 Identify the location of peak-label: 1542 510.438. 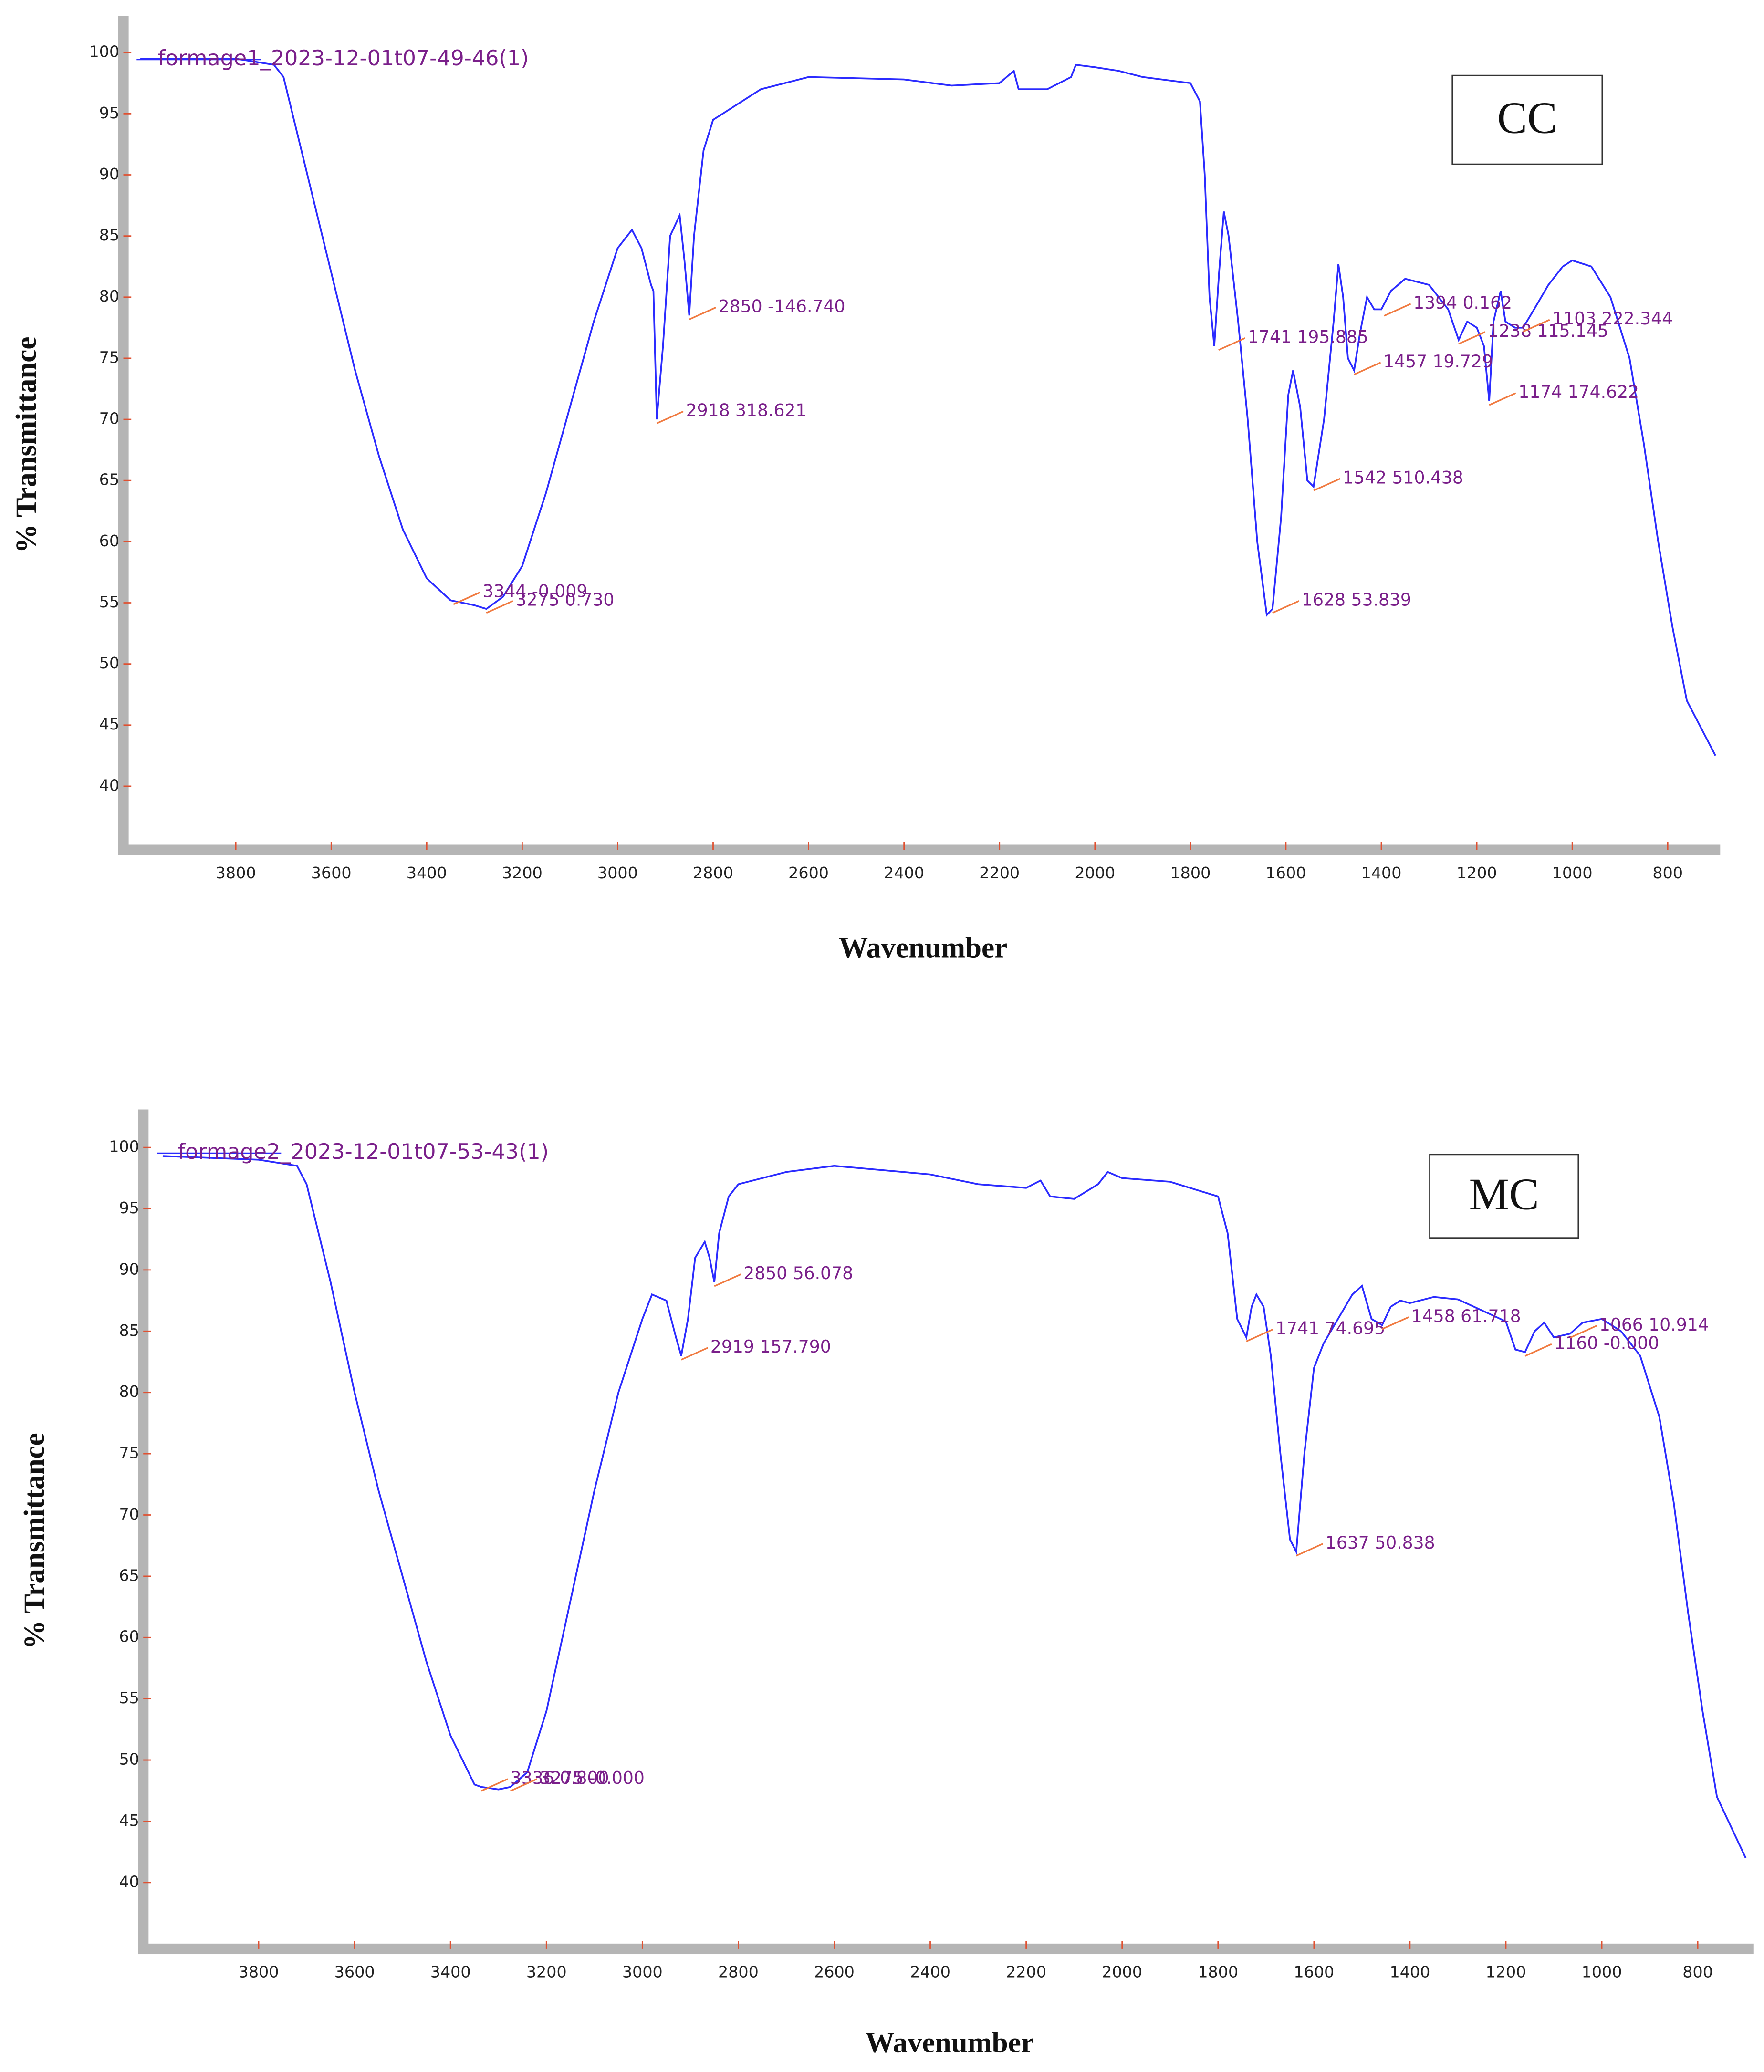
(1403, 477).